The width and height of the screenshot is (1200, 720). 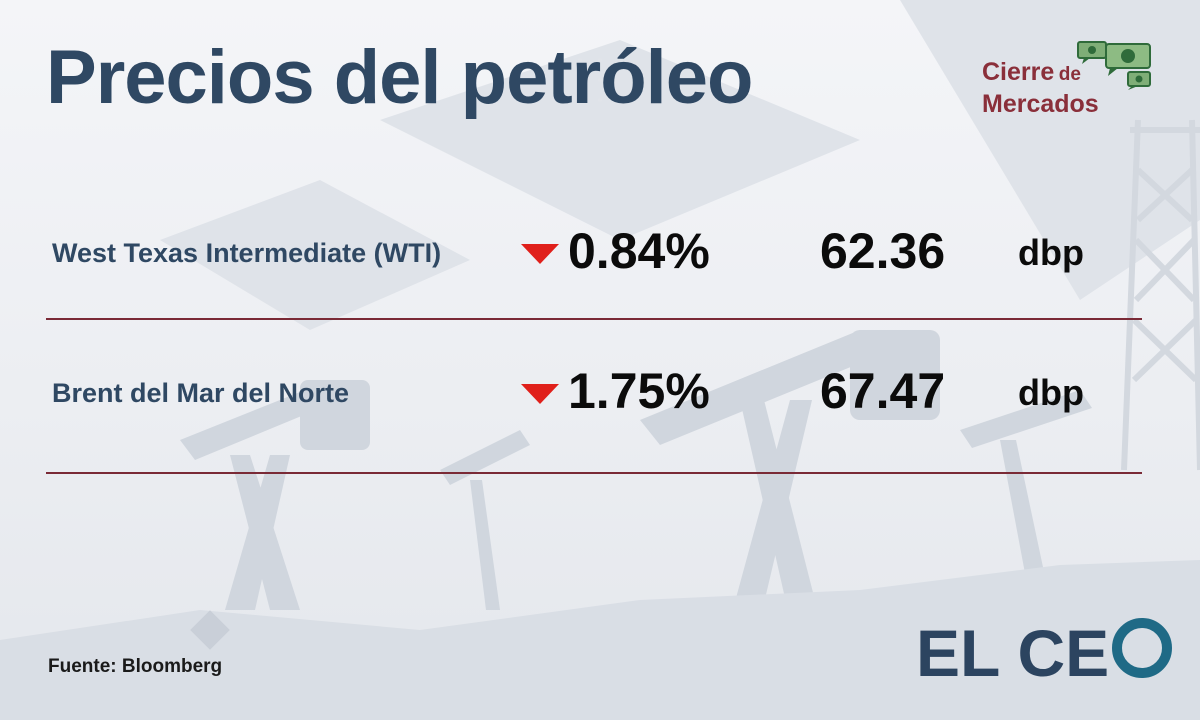 I want to click on oil-row-brent: Brent del Mar del Norte 1.75% 67.47 dbp, so click(x=600, y=396).